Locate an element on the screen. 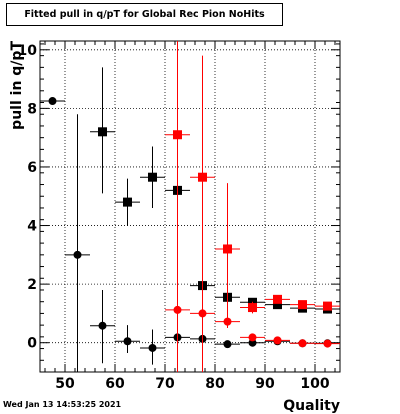 The height and width of the screenshot is (414, 400). x-tick-label: 70 is located at coordinates (165, 384).